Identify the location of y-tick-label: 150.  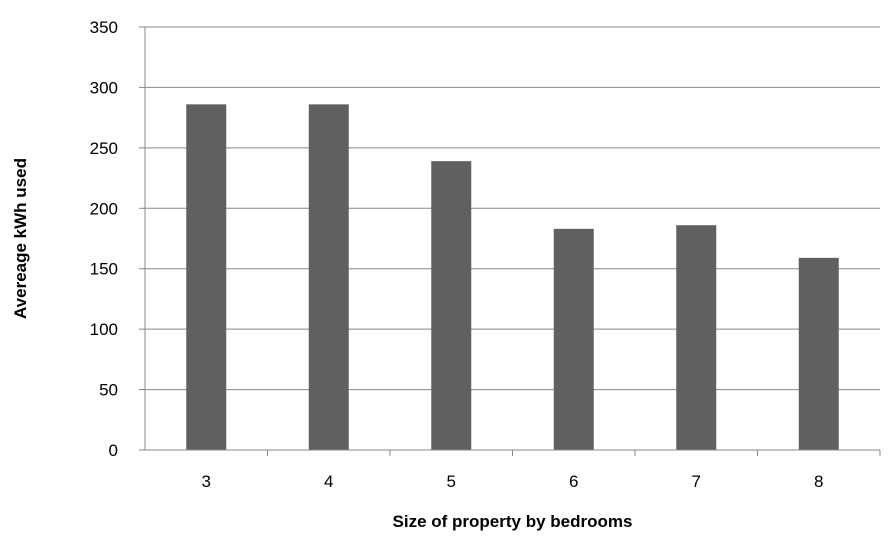
(104, 269).